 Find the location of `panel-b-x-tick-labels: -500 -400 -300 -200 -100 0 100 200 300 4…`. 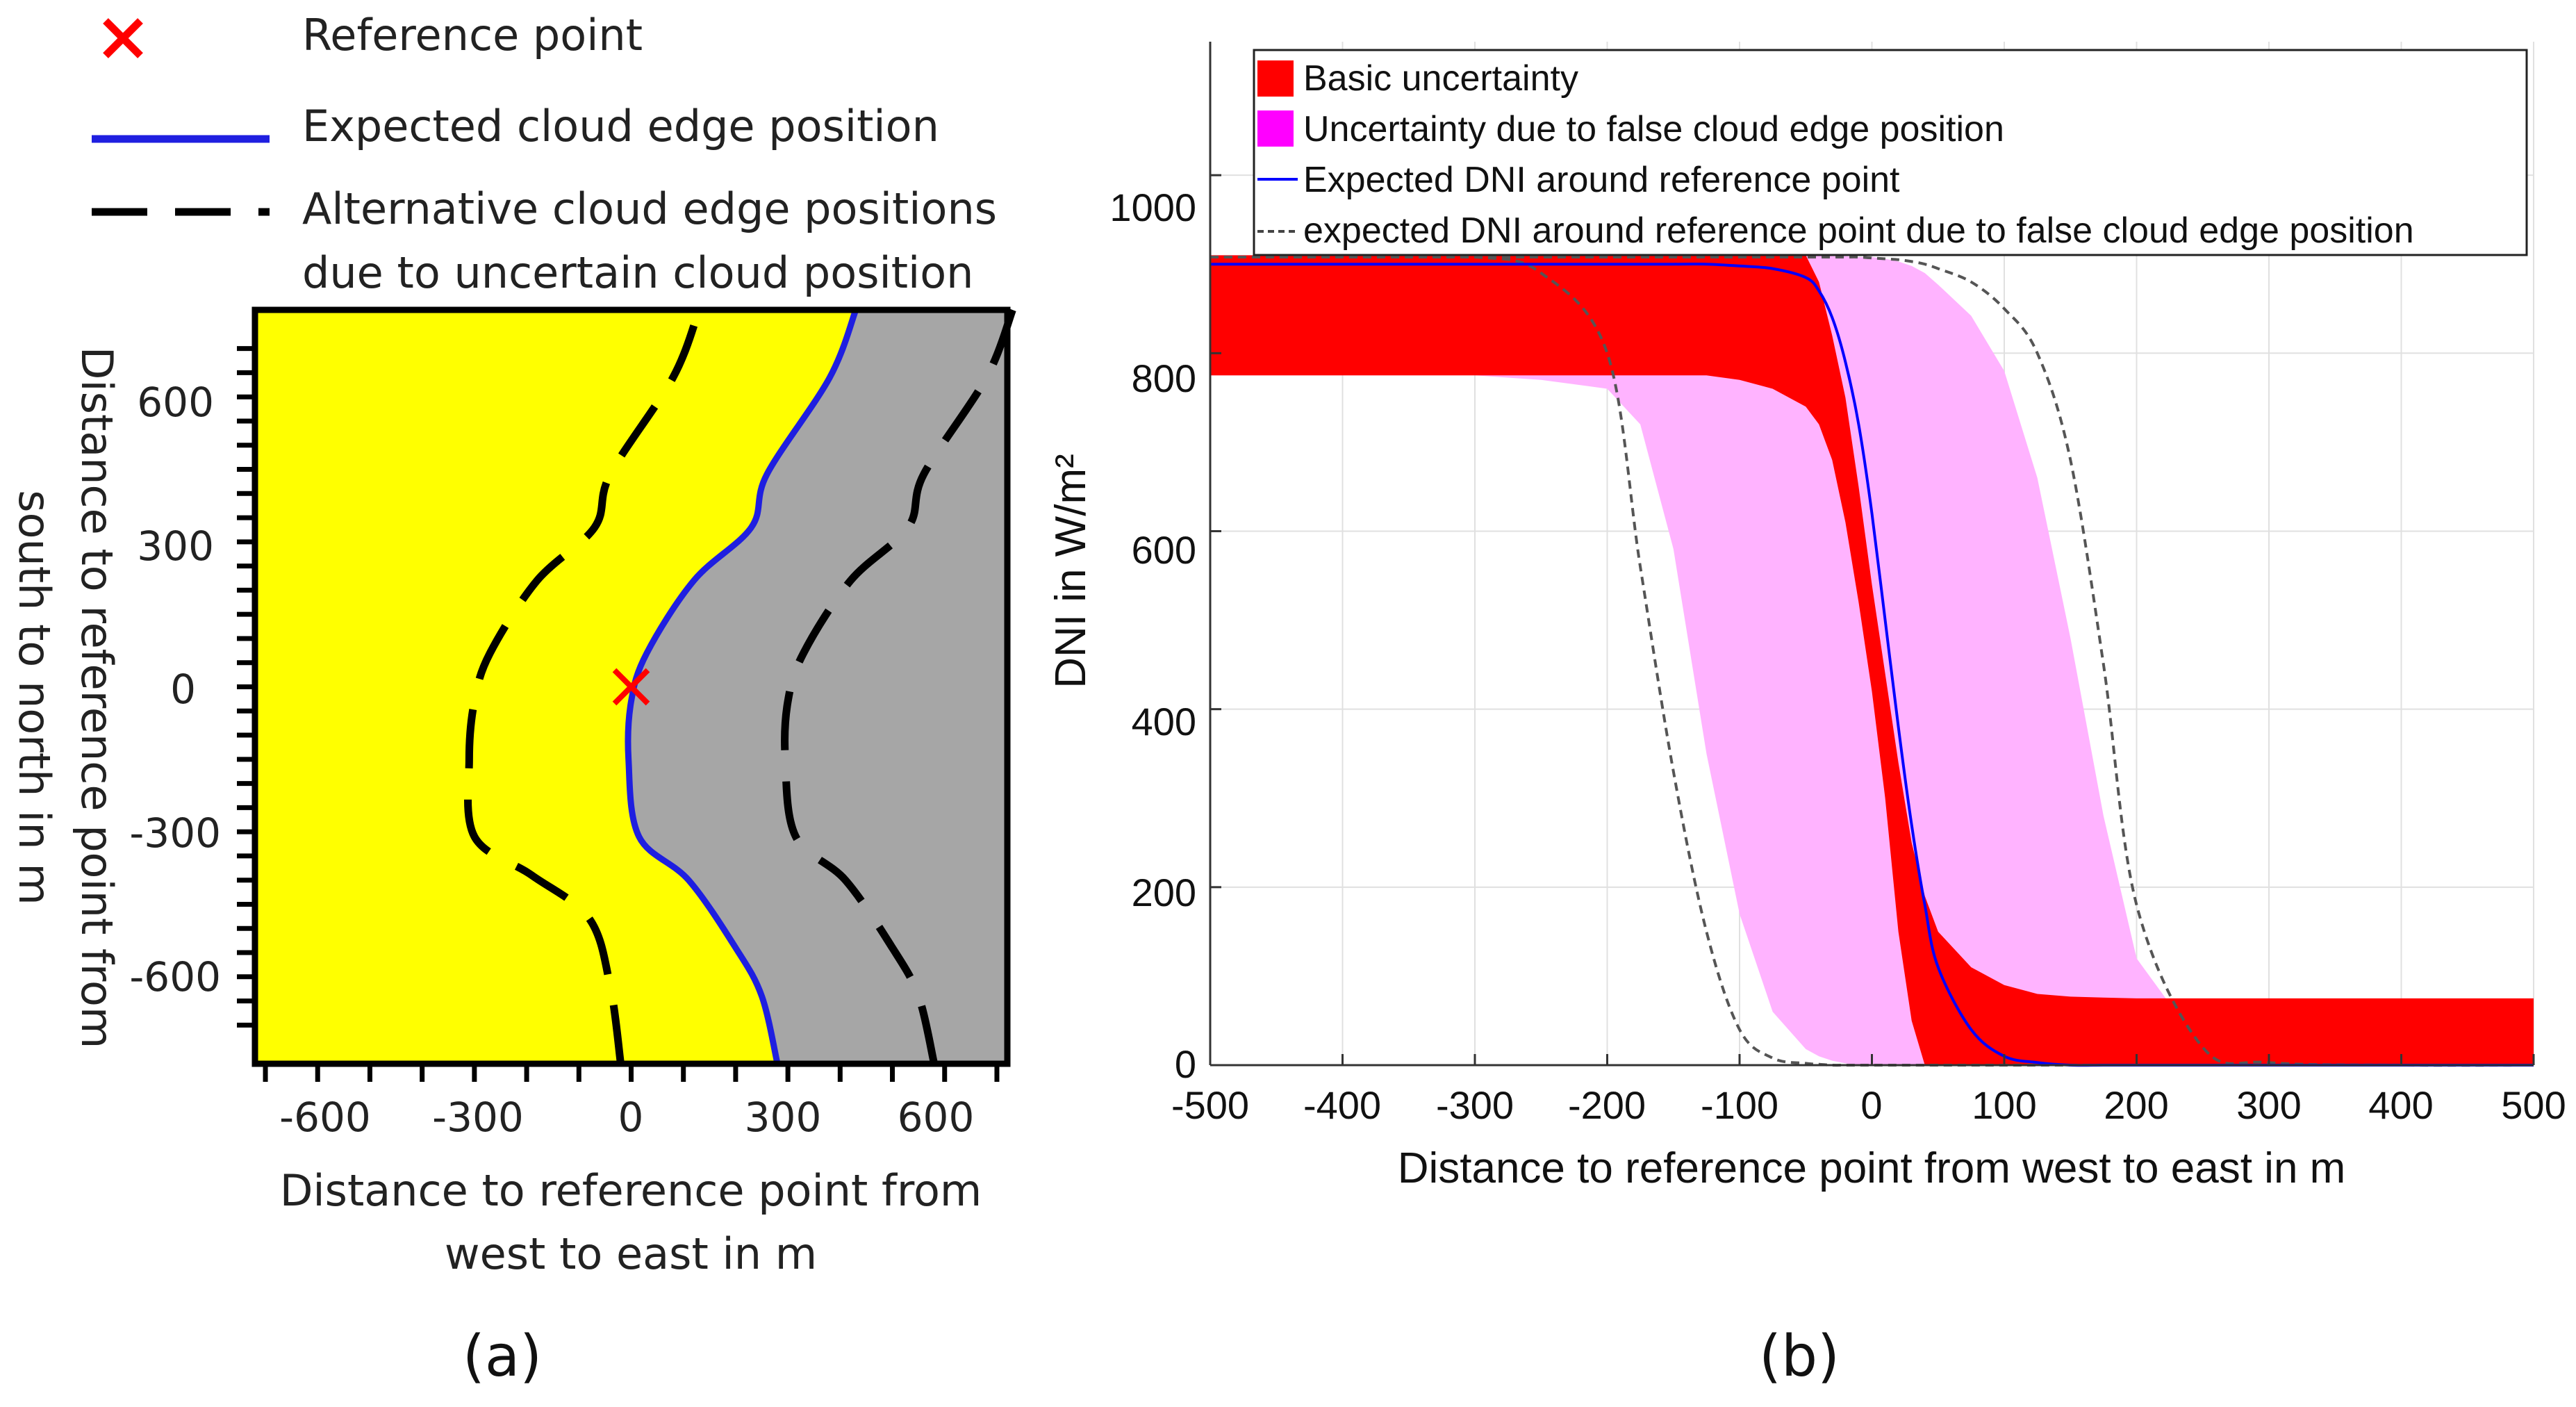

panel-b-x-tick-labels: -500 -400 -300 -200 -100 0 100 200 300 4… is located at coordinates (1869, 1105).